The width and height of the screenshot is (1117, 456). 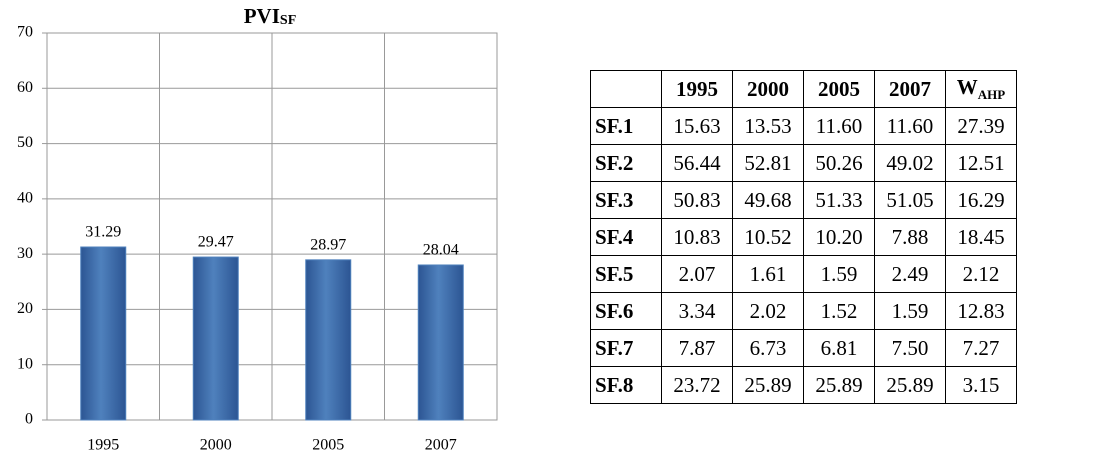 What do you see at coordinates (981, 237) in the screenshot?
I see `table-cell: 18.45` at bounding box center [981, 237].